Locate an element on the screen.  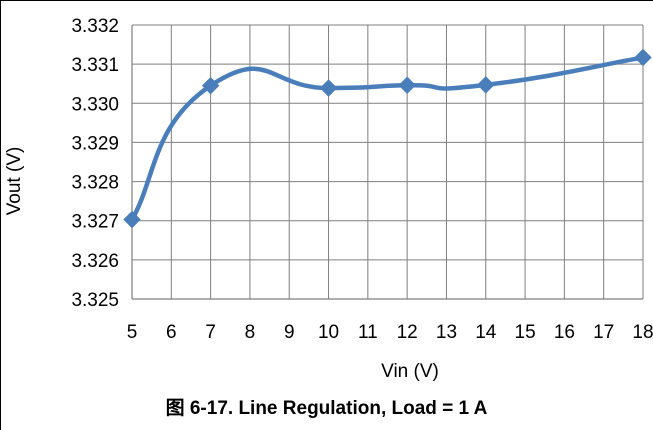
x-axis-label: Vin (V) is located at coordinates (410, 371).